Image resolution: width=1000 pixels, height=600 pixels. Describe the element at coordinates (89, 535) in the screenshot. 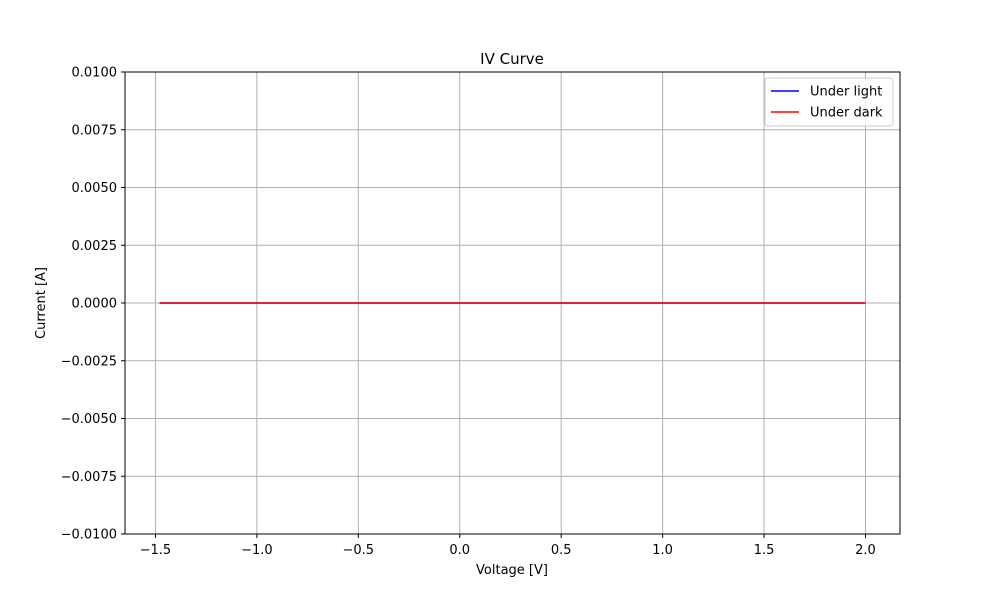

I see `y-tick-label: −0.0100` at that location.